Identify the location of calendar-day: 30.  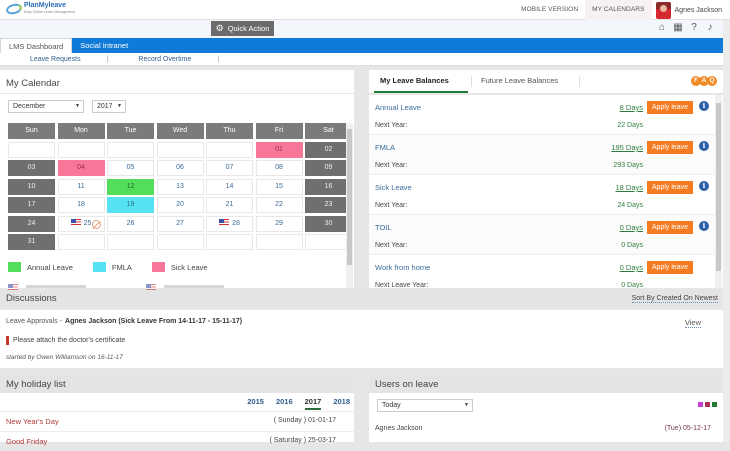
(328, 223).